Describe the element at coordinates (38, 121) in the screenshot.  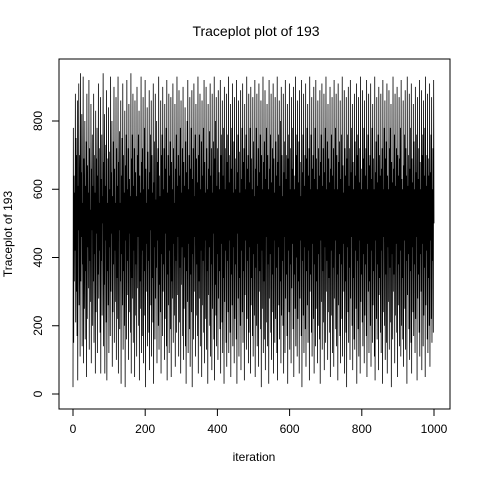
I see `y-tick-label: 800` at that location.